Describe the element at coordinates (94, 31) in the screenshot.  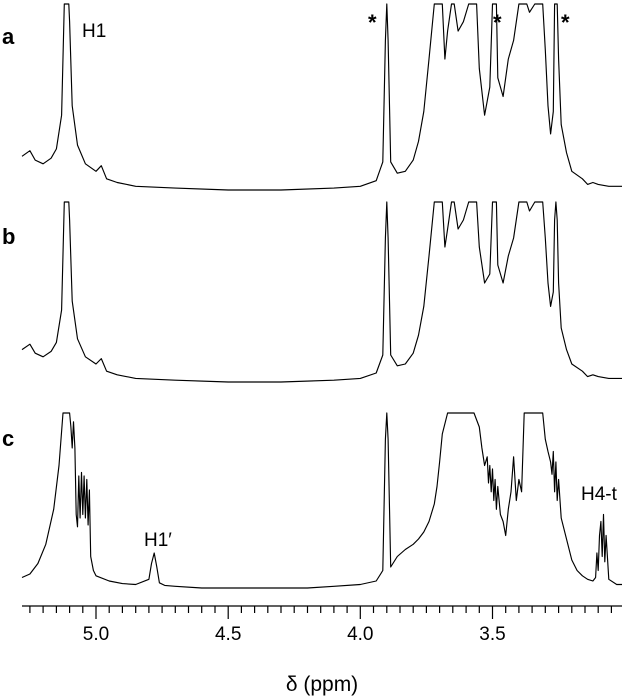
I see `annotation-h1: H1` at that location.